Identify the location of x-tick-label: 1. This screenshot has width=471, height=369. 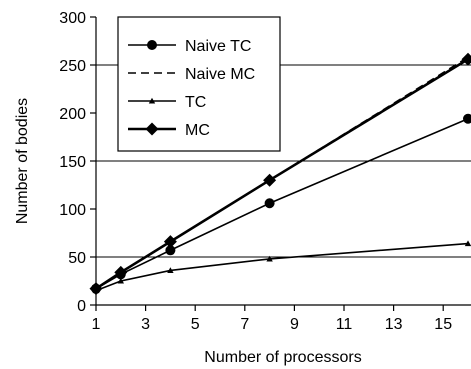
(96, 324).